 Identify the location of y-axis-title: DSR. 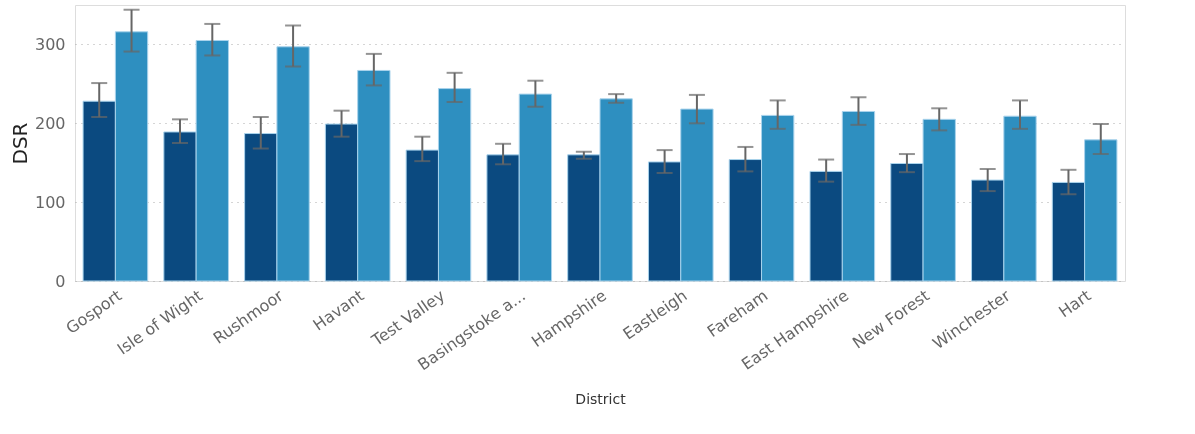
(19, 143).